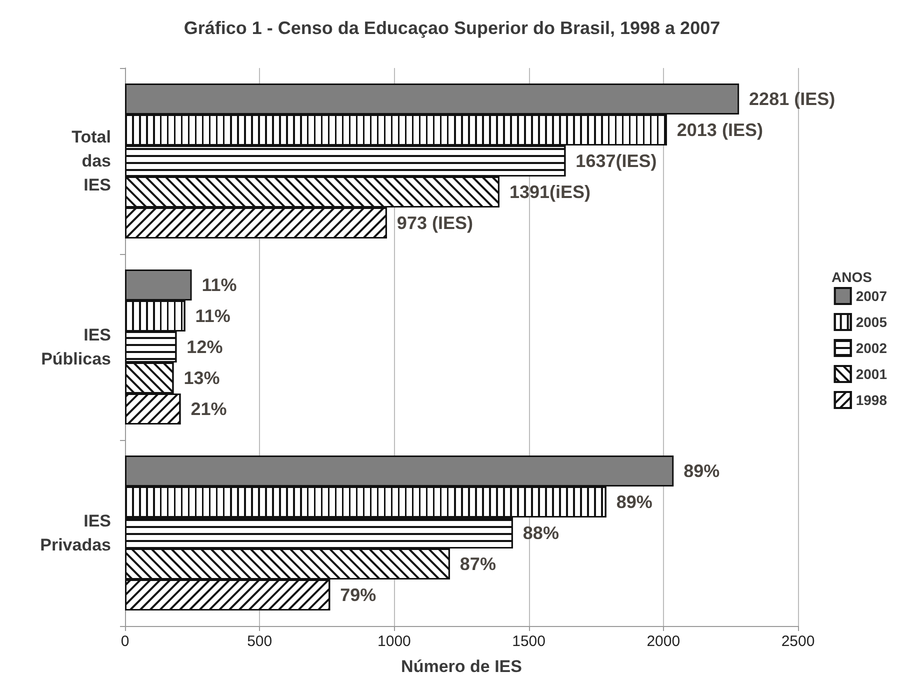 Image resolution: width=904 pixels, height=696 pixels. I want to click on x-tick-label: 1500, so click(529, 641).